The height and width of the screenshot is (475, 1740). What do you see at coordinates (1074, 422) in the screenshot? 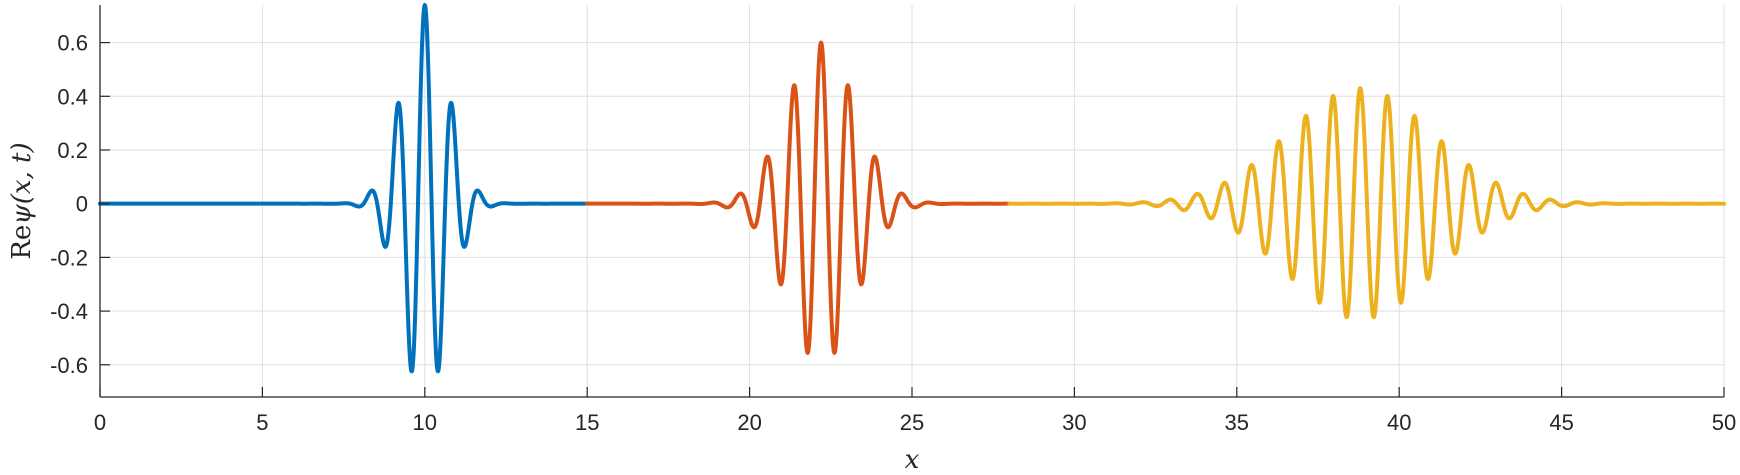
I see `x-tick-label: 30` at bounding box center [1074, 422].